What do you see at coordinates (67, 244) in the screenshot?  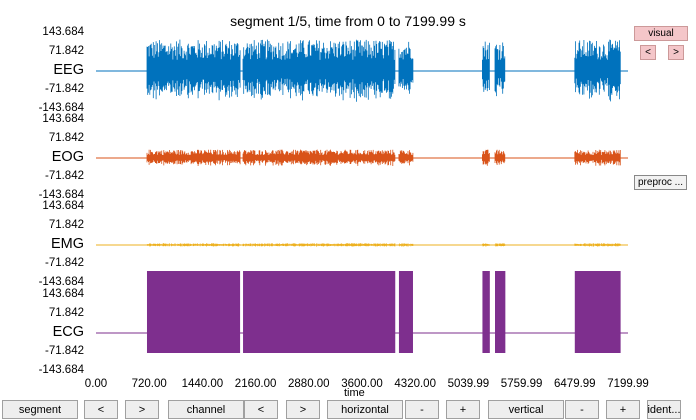 I see `channel-label-emg: EMG` at bounding box center [67, 244].